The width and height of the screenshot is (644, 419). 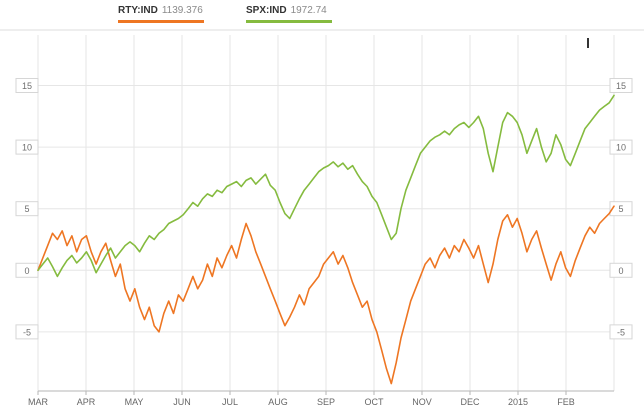 I want to click on svg-text: MAY, so click(x=134, y=402).